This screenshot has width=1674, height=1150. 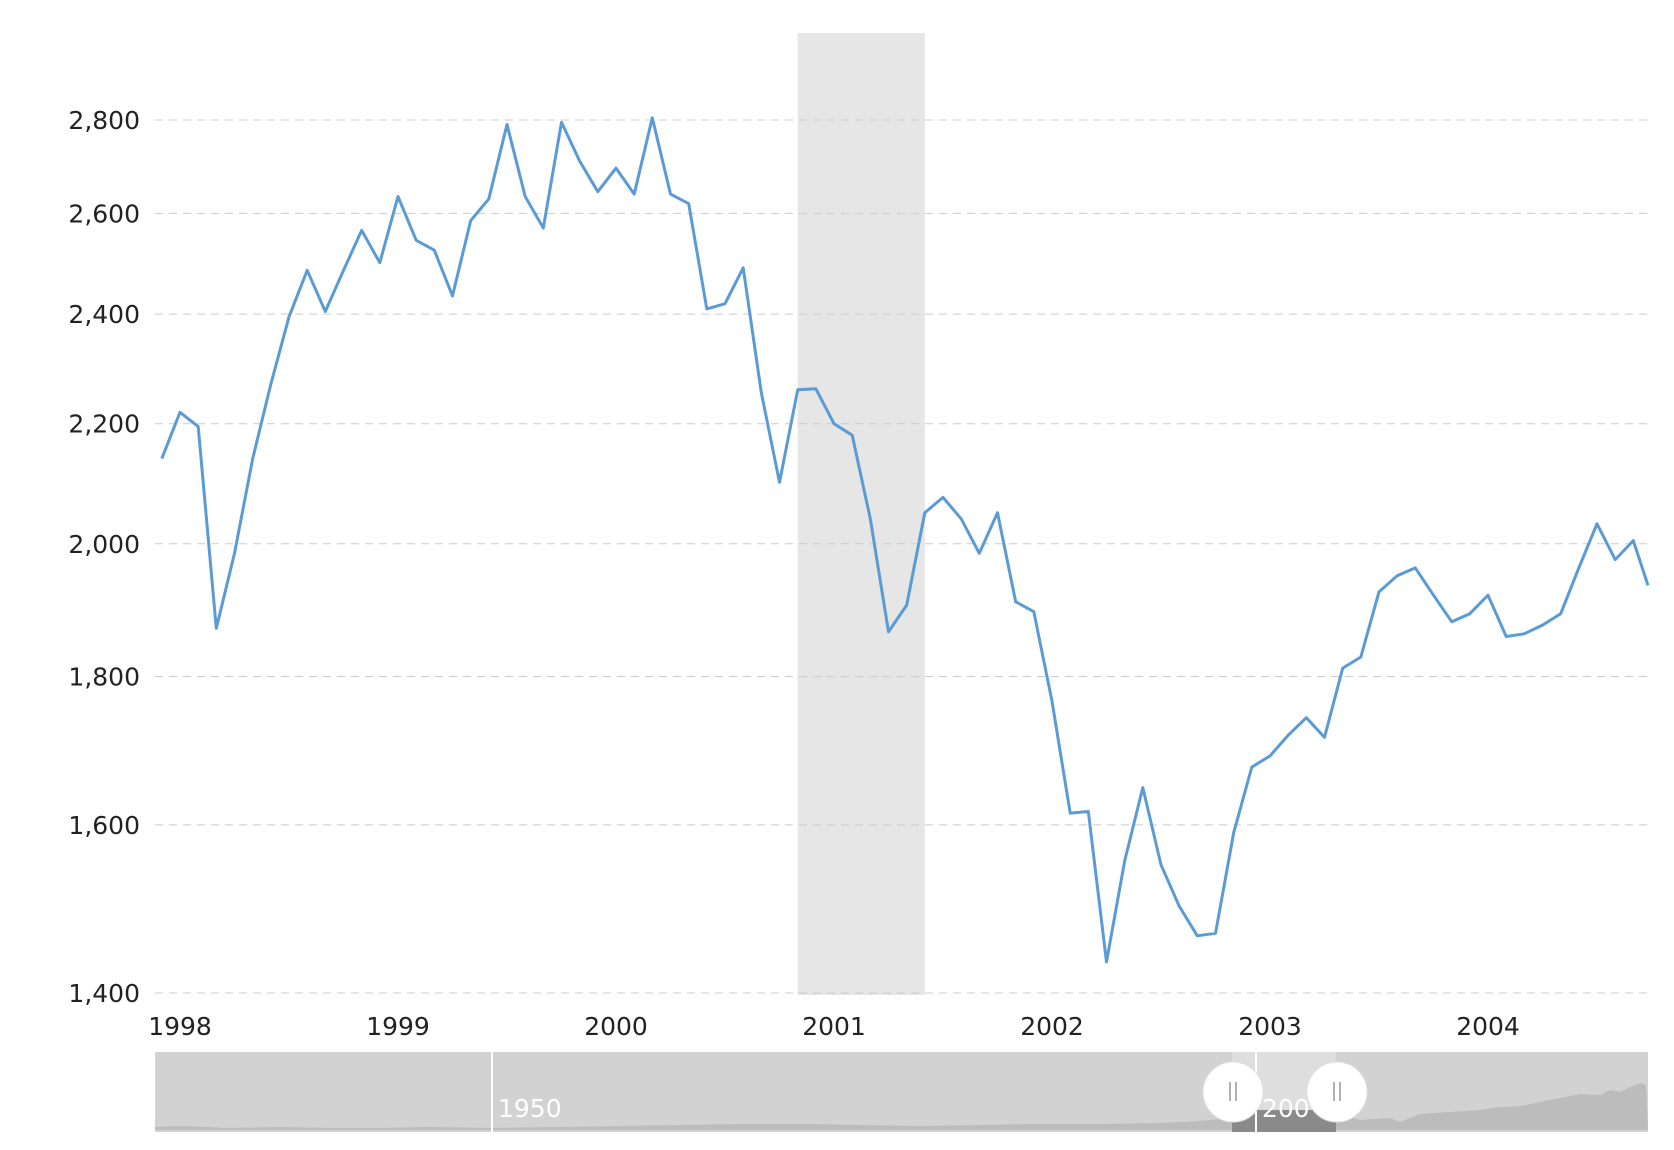 What do you see at coordinates (1270, 1026) in the screenshot?
I see `x-tick-label: 2003` at bounding box center [1270, 1026].